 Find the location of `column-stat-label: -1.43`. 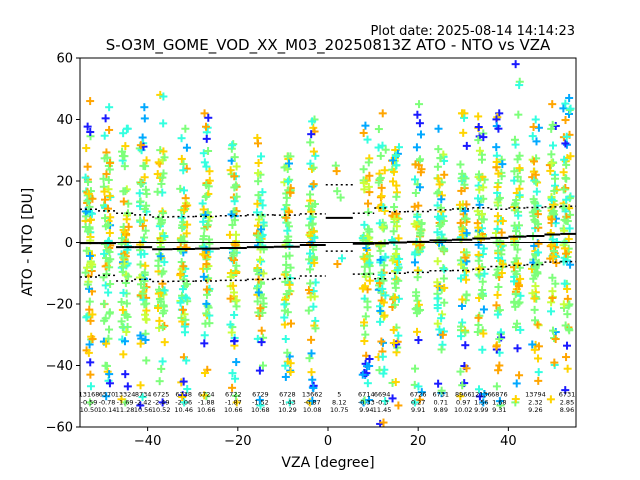

column-stat-label: -1.43 is located at coordinates (287, 402).